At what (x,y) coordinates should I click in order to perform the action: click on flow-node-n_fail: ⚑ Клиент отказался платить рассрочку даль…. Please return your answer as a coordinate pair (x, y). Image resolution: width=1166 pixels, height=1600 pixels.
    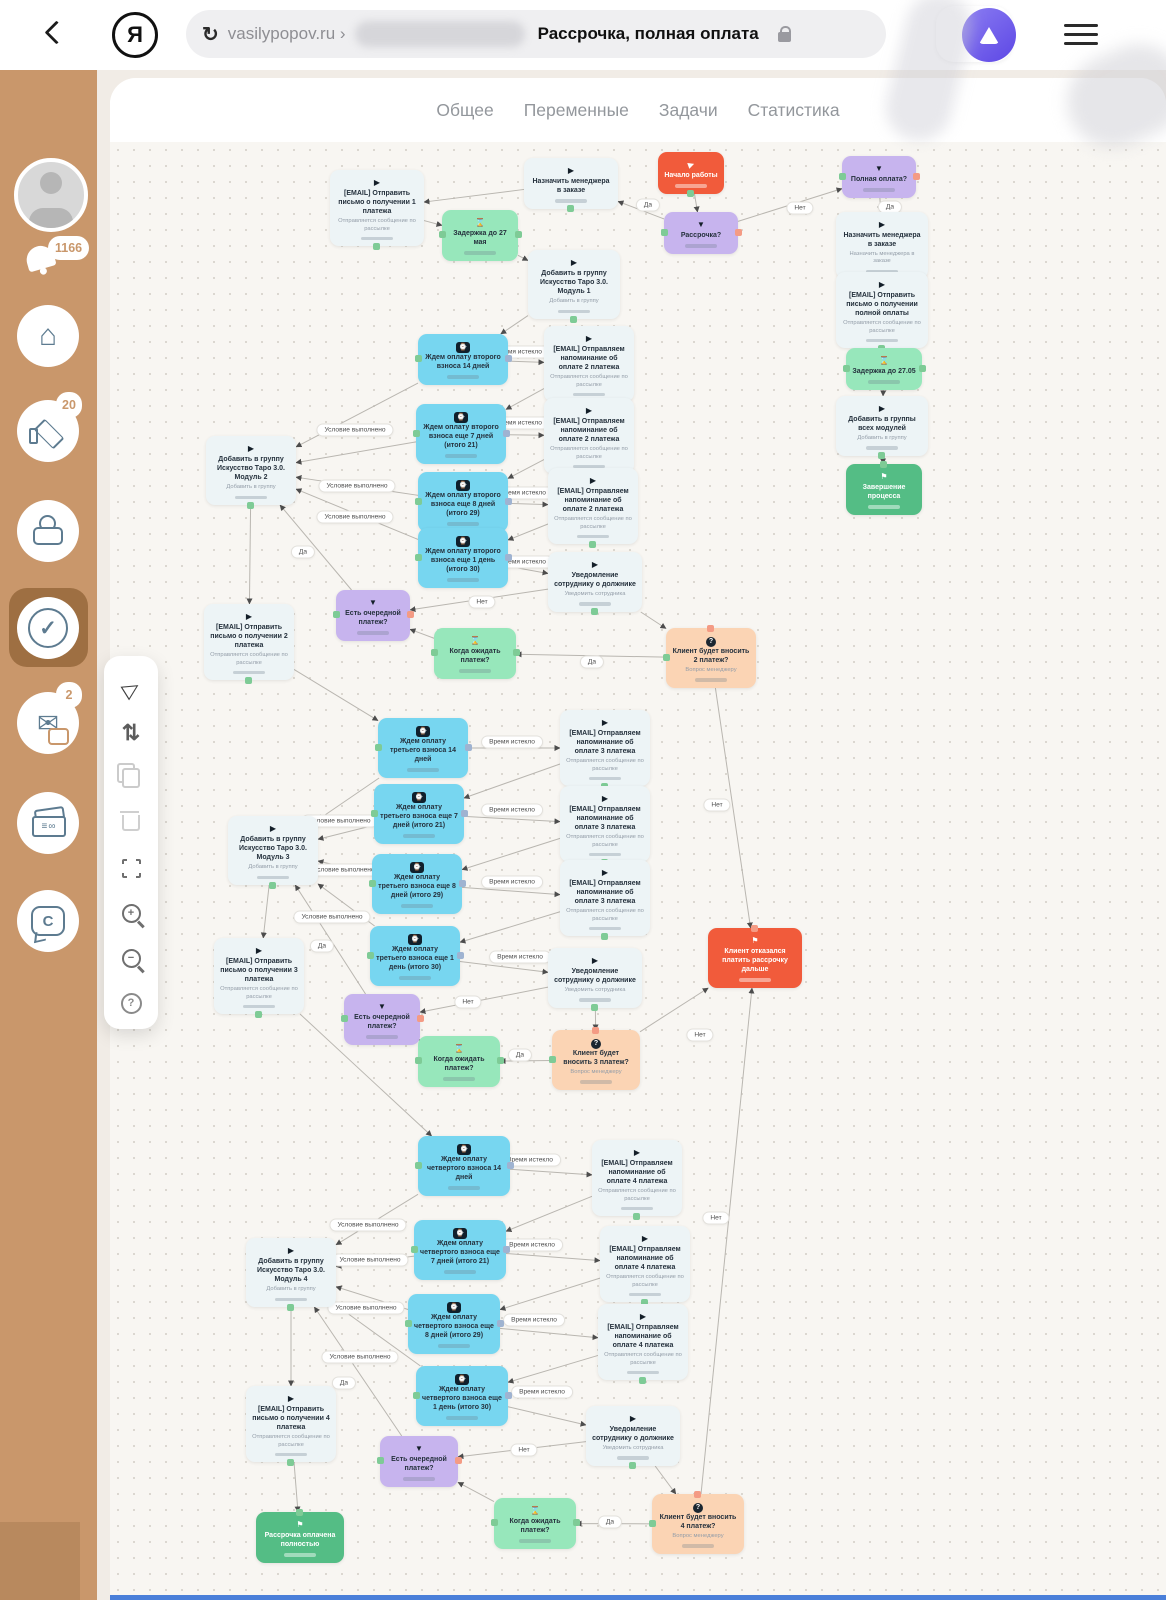
    Looking at the image, I should click on (755, 956).